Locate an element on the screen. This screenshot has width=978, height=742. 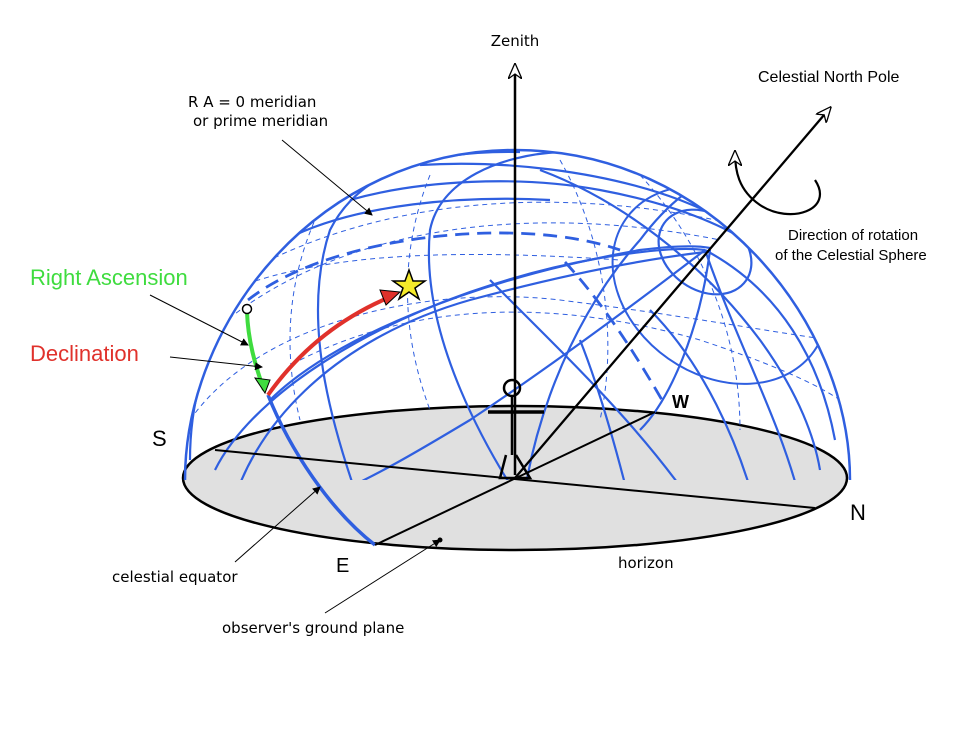
declination-arc is located at coordinates (328, 346).